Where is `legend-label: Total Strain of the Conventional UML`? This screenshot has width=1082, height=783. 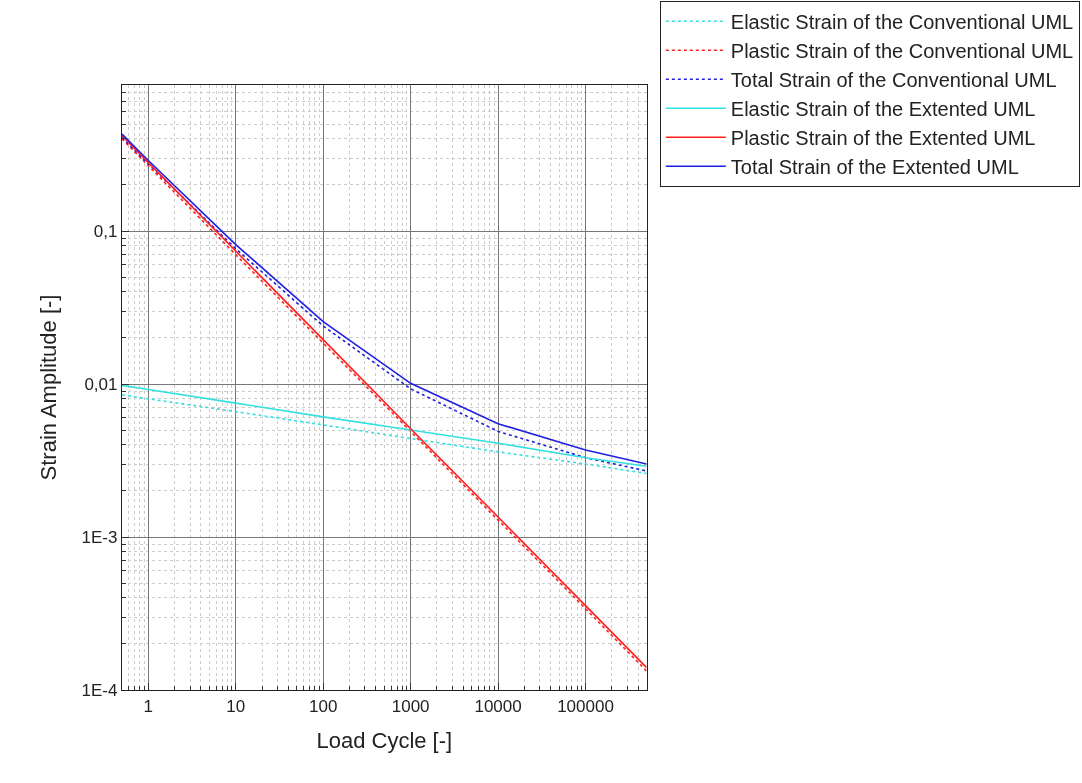
legend-label: Total Strain of the Conventional UML is located at coordinates (893, 80).